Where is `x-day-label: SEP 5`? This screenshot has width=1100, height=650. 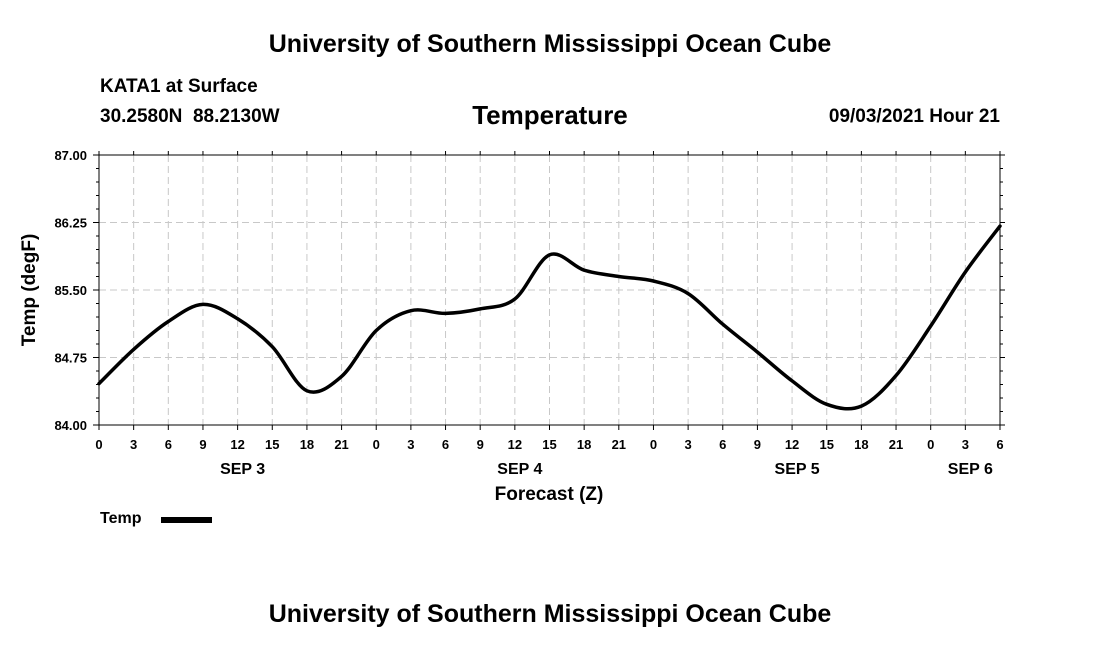 x-day-label: SEP 5 is located at coordinates (797, 469).